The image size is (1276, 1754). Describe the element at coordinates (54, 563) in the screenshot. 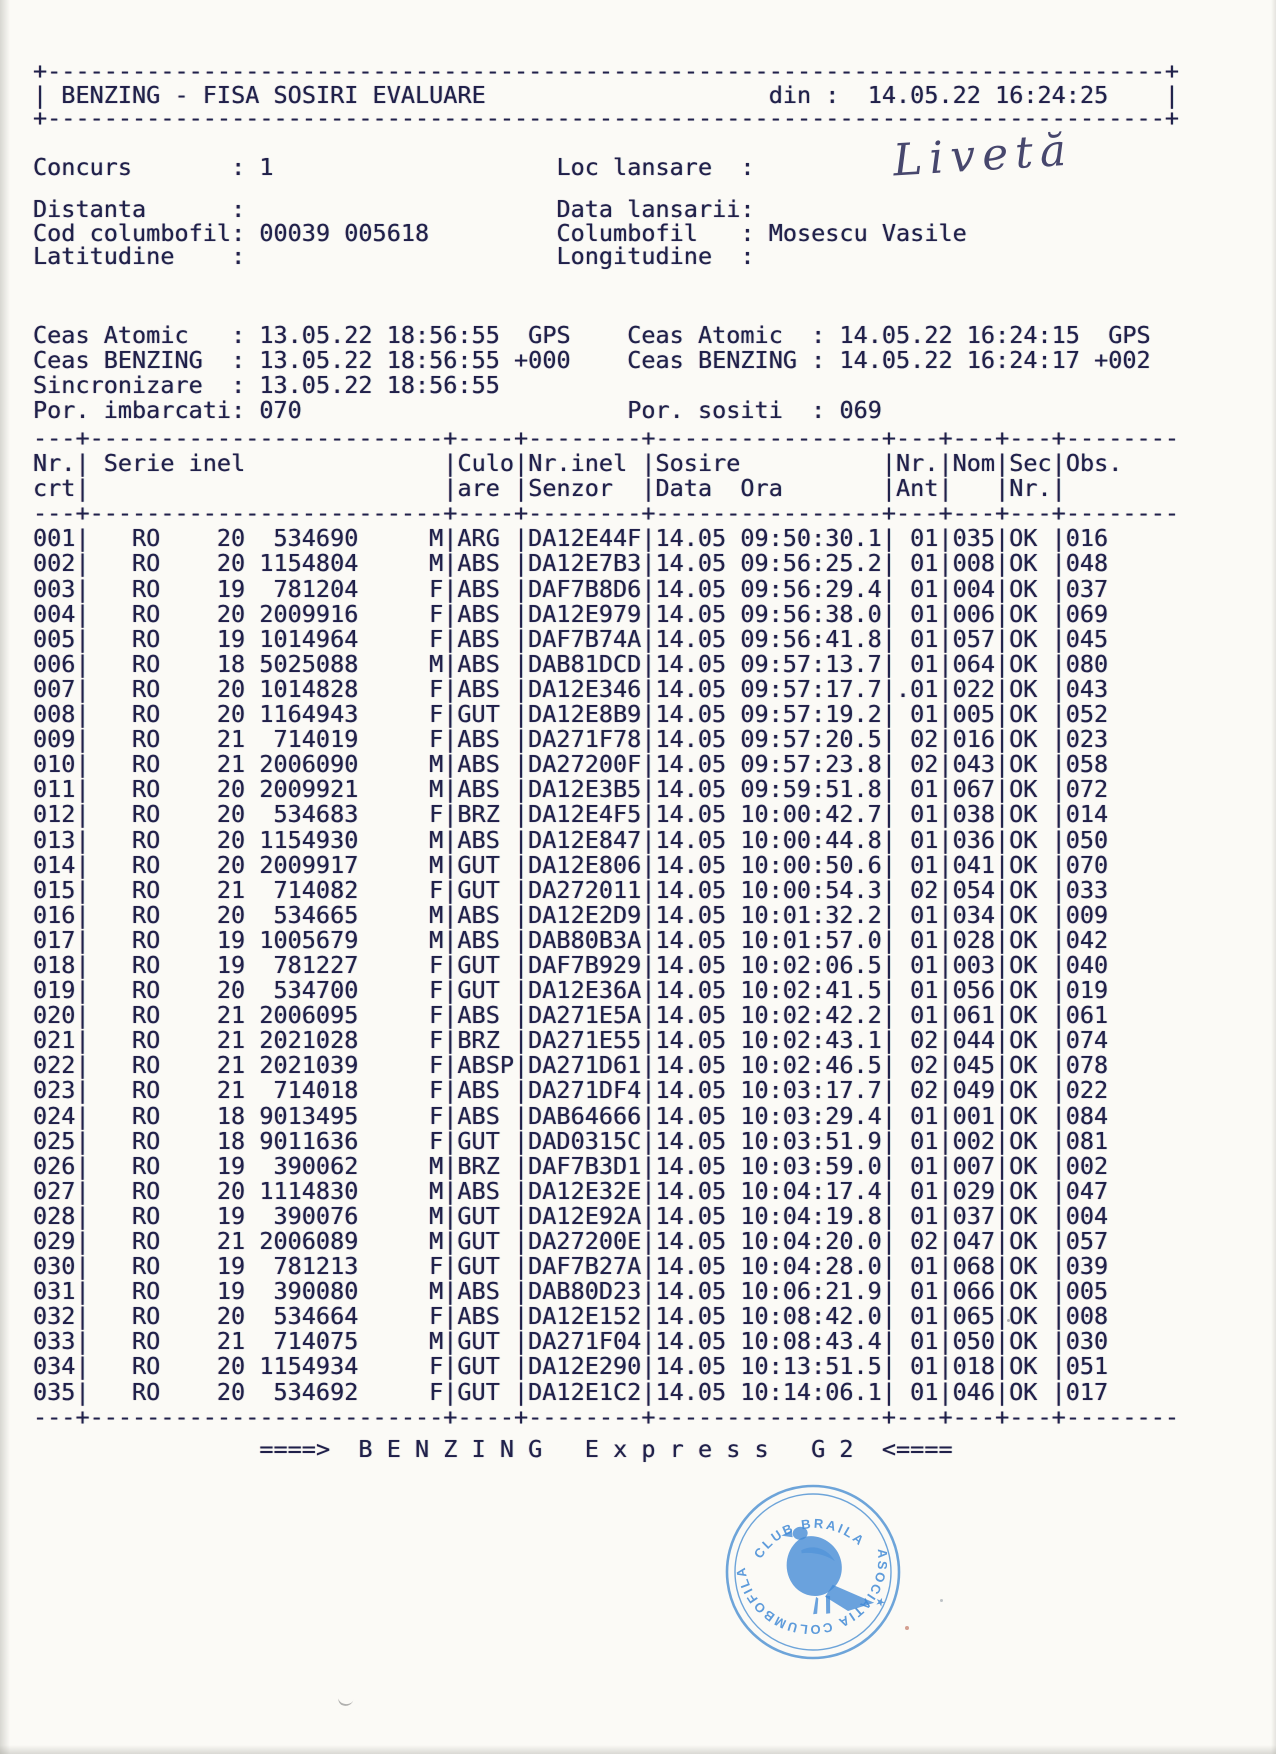

I see `row-nr: 002` at that location.